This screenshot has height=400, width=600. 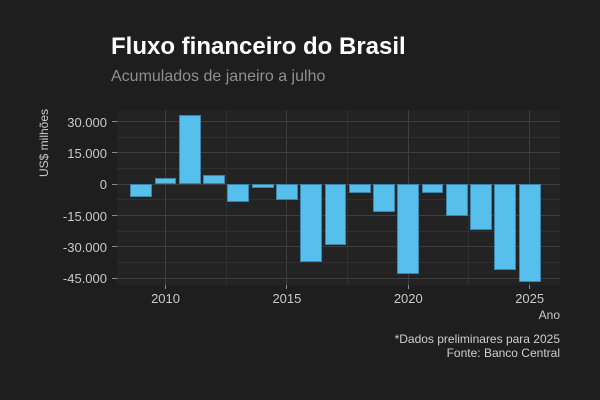 What do you see at coordinates (311, 223) in the screenshot?
I see `bar-2016` at bounding box center [311, 223].